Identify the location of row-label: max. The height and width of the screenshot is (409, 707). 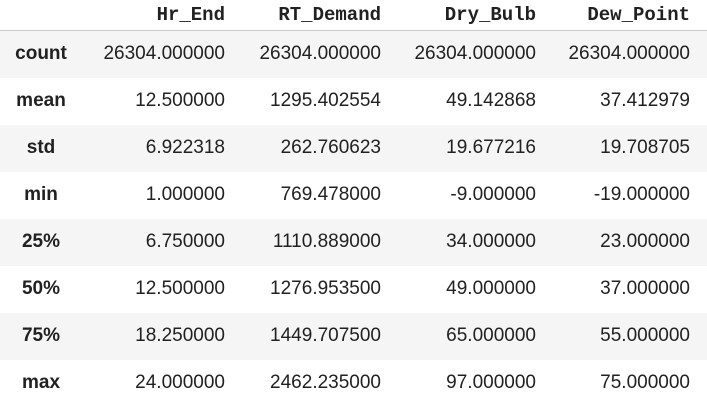
(41, 382).